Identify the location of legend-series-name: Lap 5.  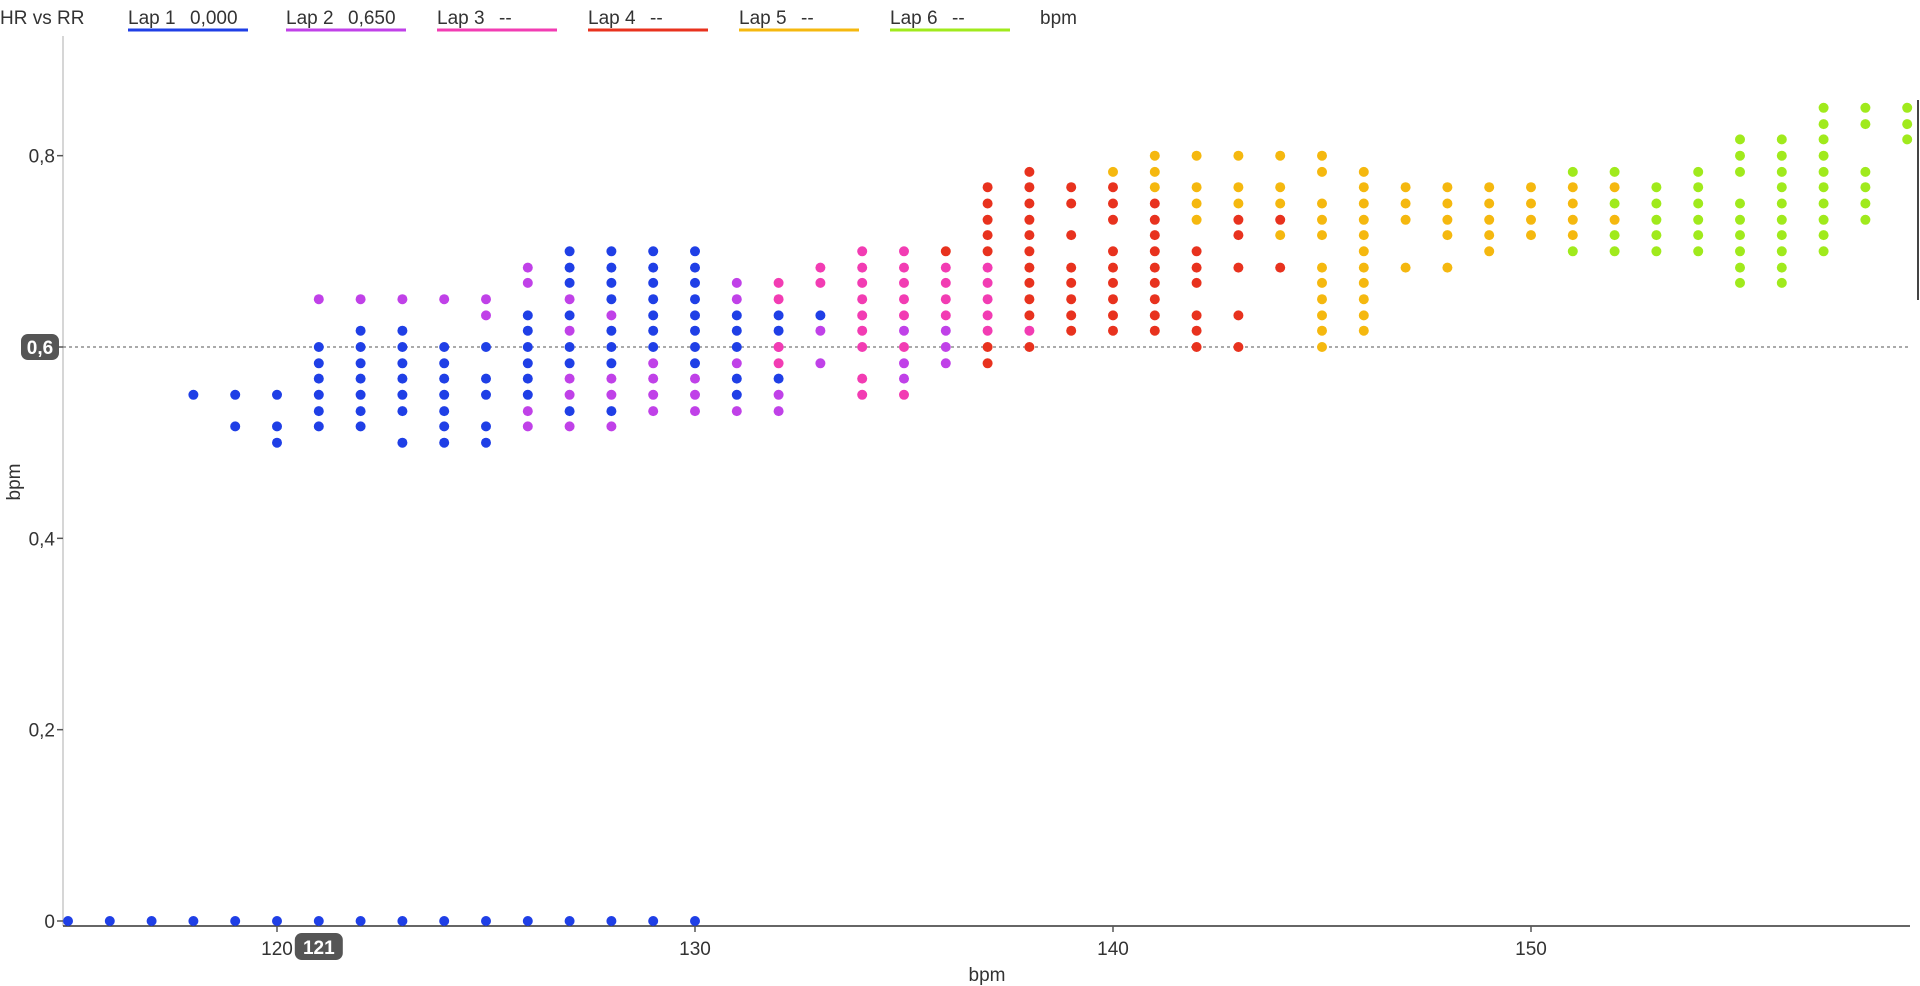
(763, 18).